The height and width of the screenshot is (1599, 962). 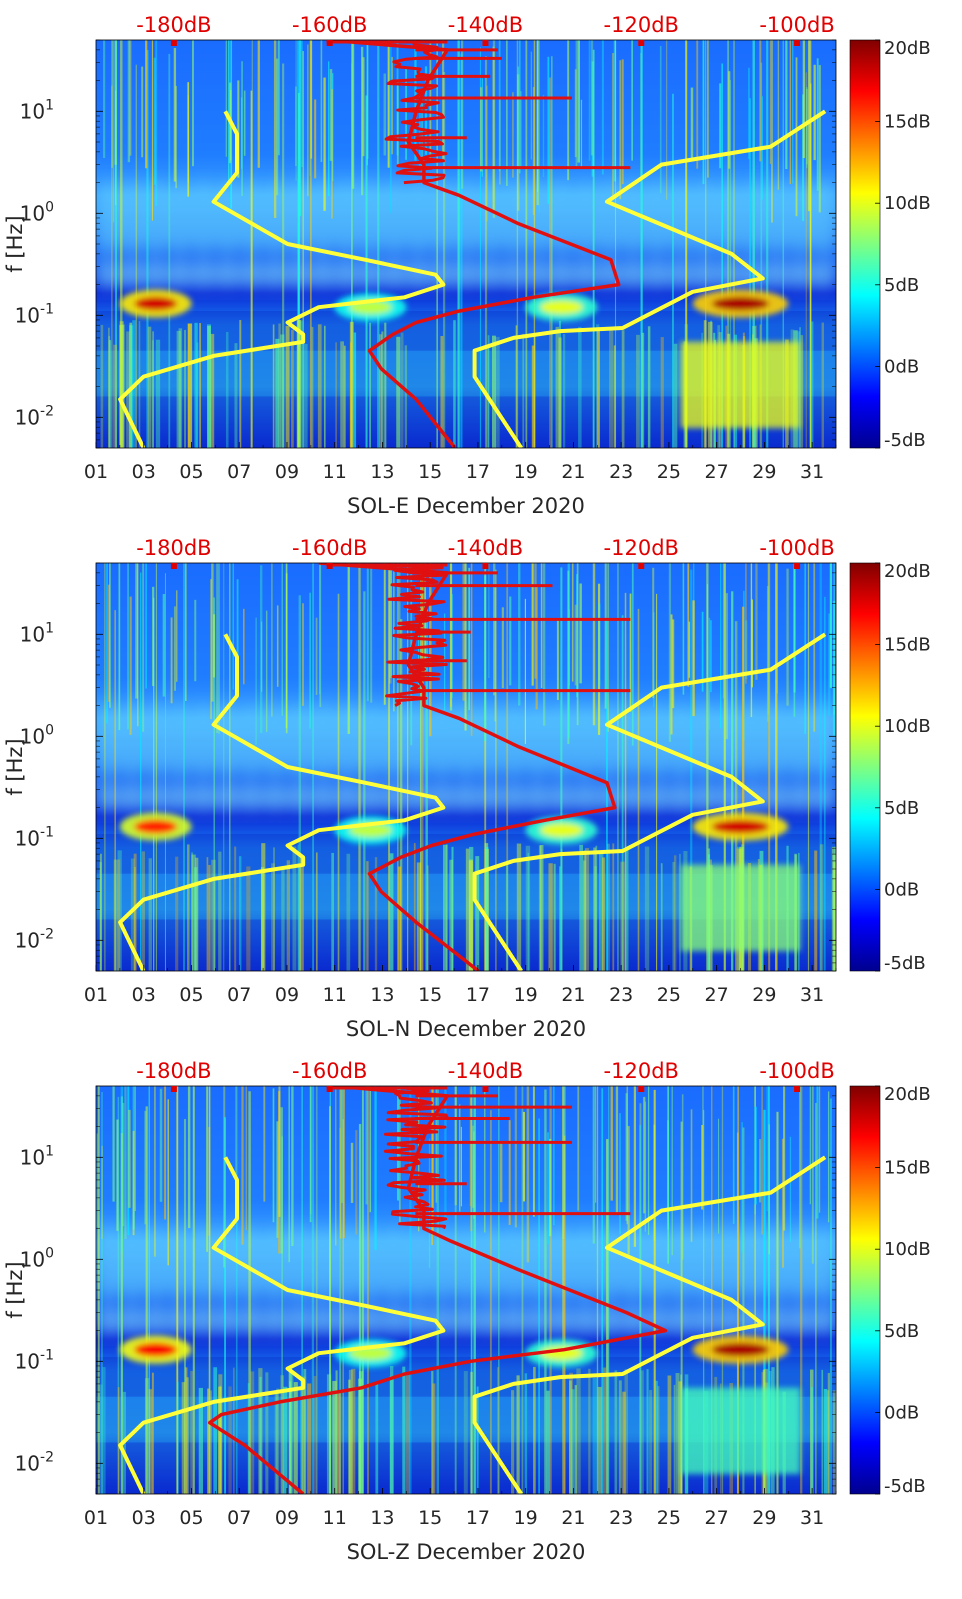 What do you see at coordinates (649, 1324) in the screenshot?
I see `high-noise-model-line` at bounding box center [649, 1324].